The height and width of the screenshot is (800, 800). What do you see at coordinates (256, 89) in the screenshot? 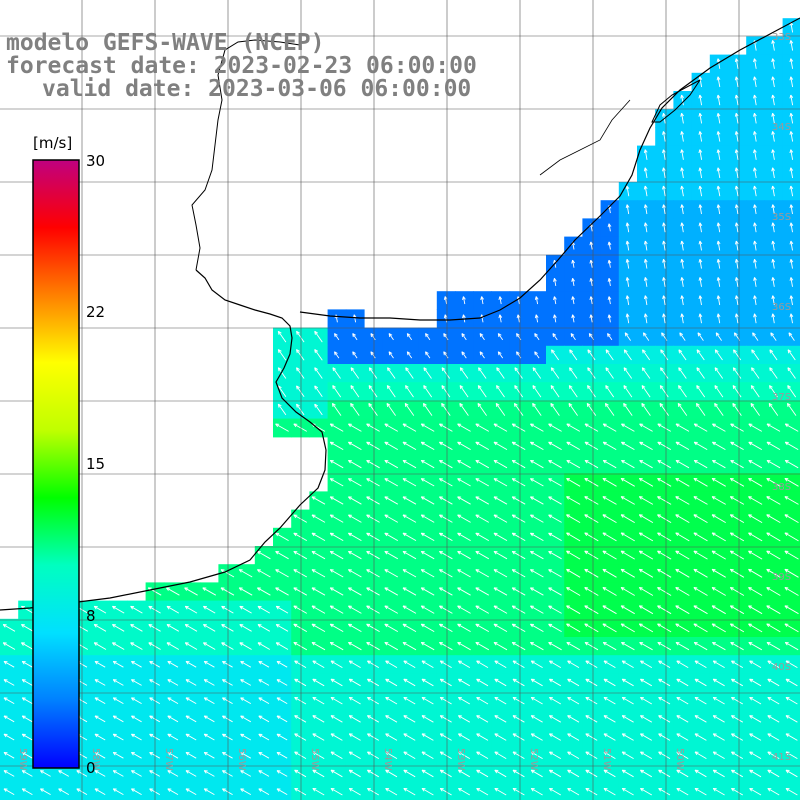
I see `valid-date: valid date: 2023-03-06 06:00:00` at bounding box center [256, 89].